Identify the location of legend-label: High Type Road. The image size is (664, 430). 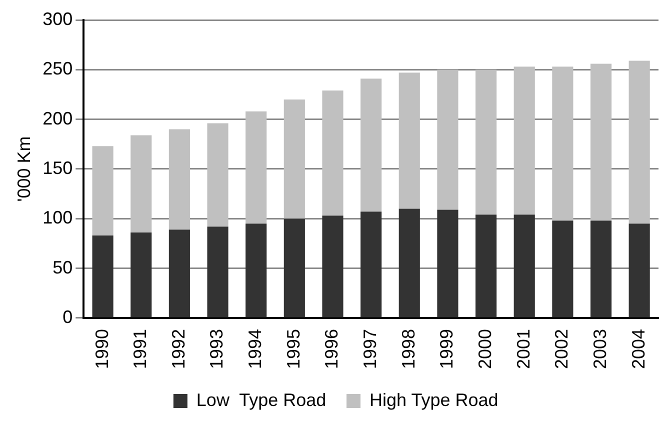
(434, 400).